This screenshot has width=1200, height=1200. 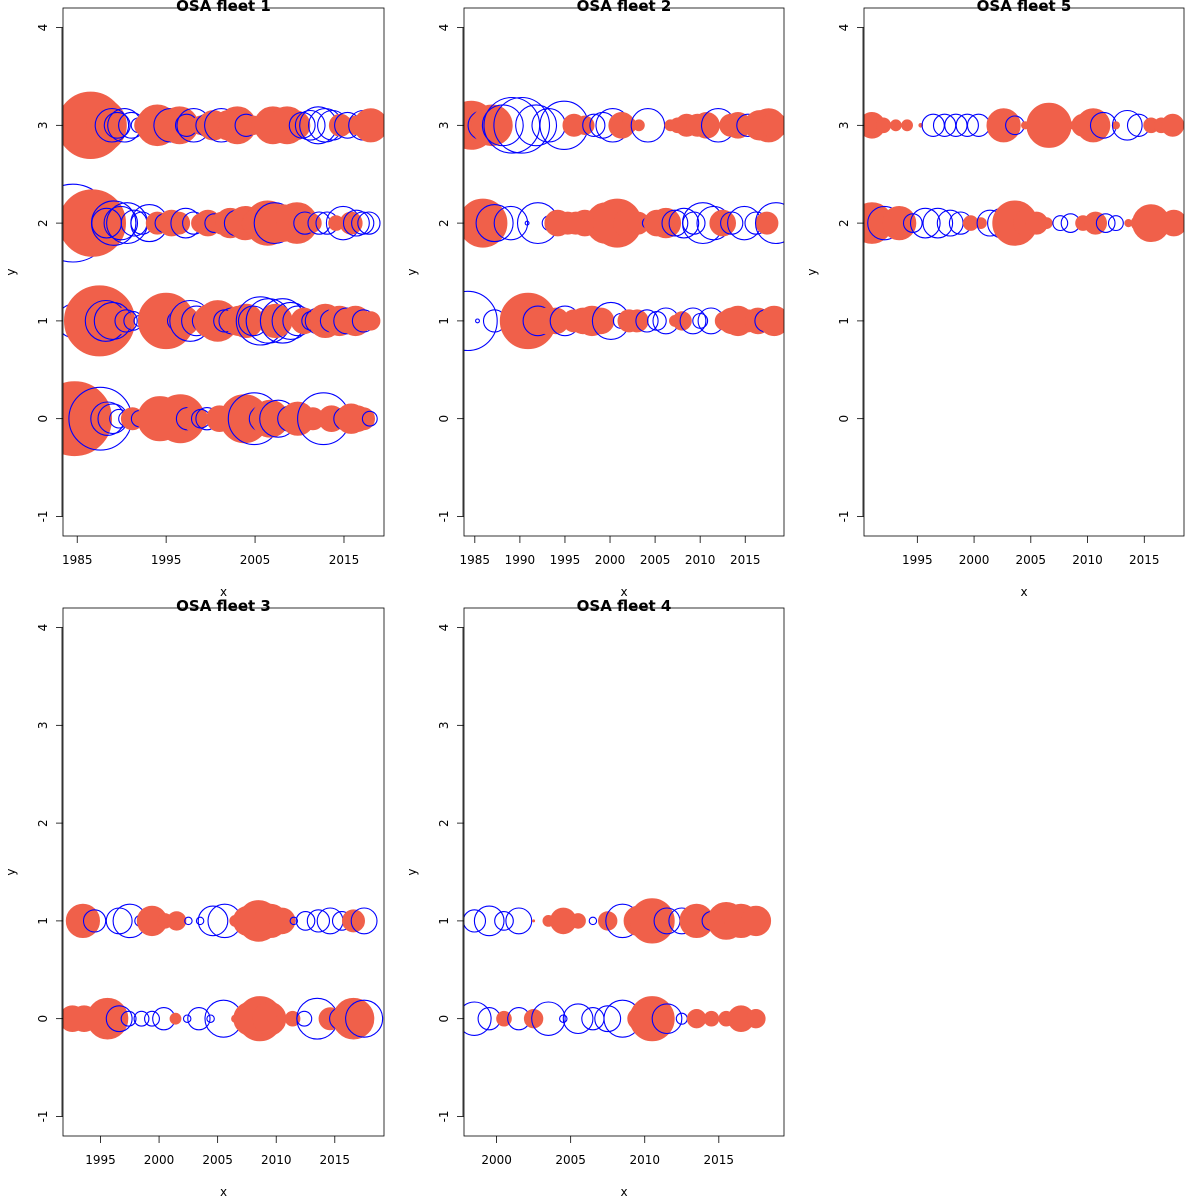 What do you see at coordinates (223, 592) in the screenshot?
I see `x-axis-label: x` at bounding box center [223, 592].